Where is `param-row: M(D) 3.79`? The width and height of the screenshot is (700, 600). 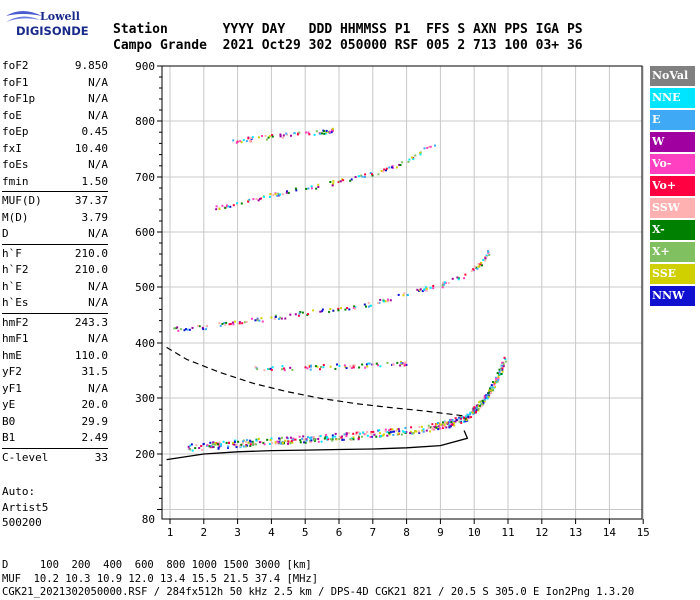
param-row: M(D) 3.79 is located at coordinates (55, 218).